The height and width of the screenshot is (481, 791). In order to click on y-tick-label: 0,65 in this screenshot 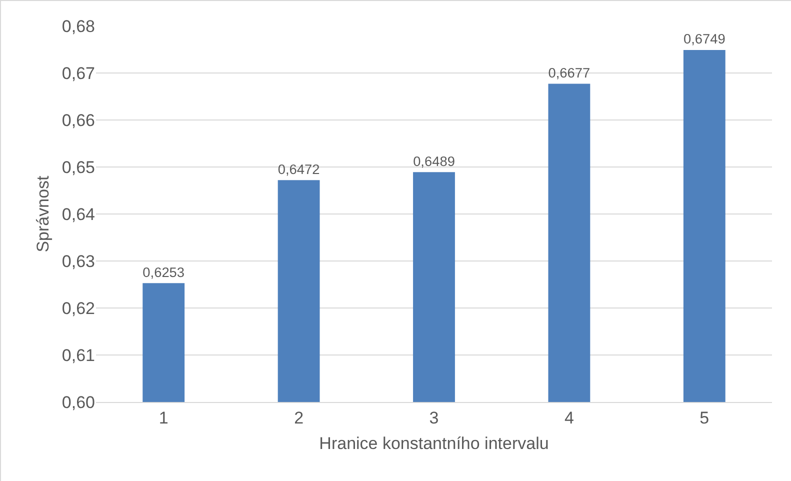, I will do `click(78, 167)`.